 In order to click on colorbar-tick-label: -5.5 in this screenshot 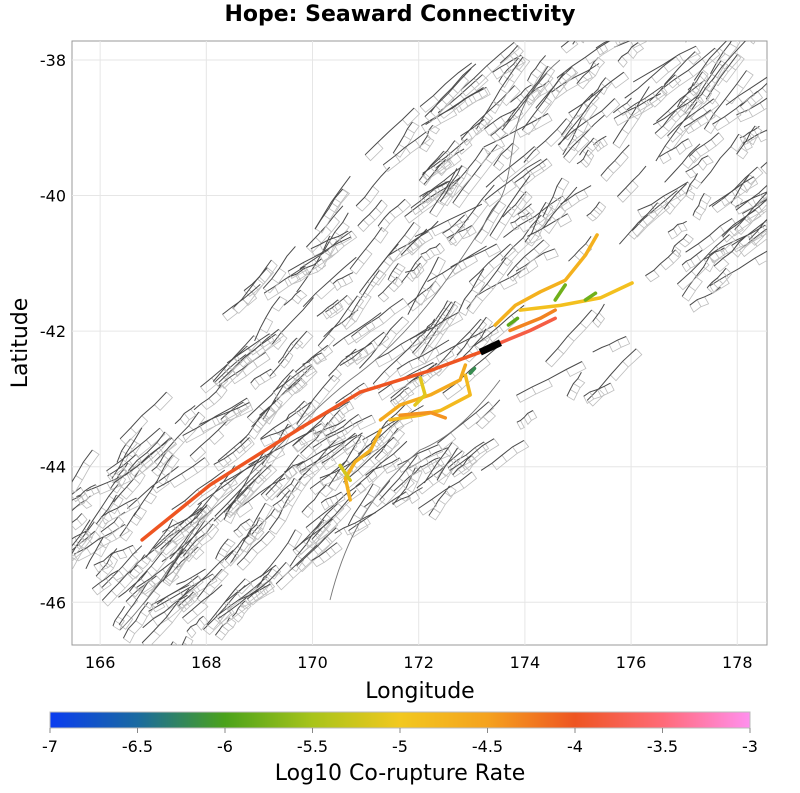, I will do `click(312, 746)`.